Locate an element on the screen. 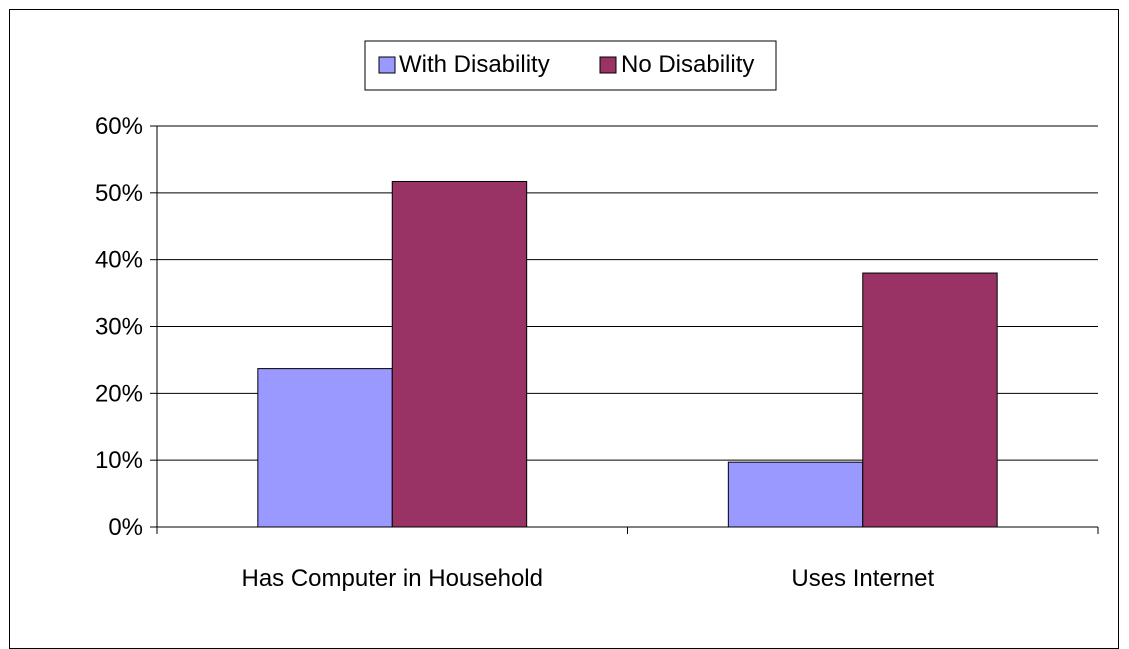 The image size is (1129, 649). x-tick-label: Uses Internet is located at coordinates (862, 578).